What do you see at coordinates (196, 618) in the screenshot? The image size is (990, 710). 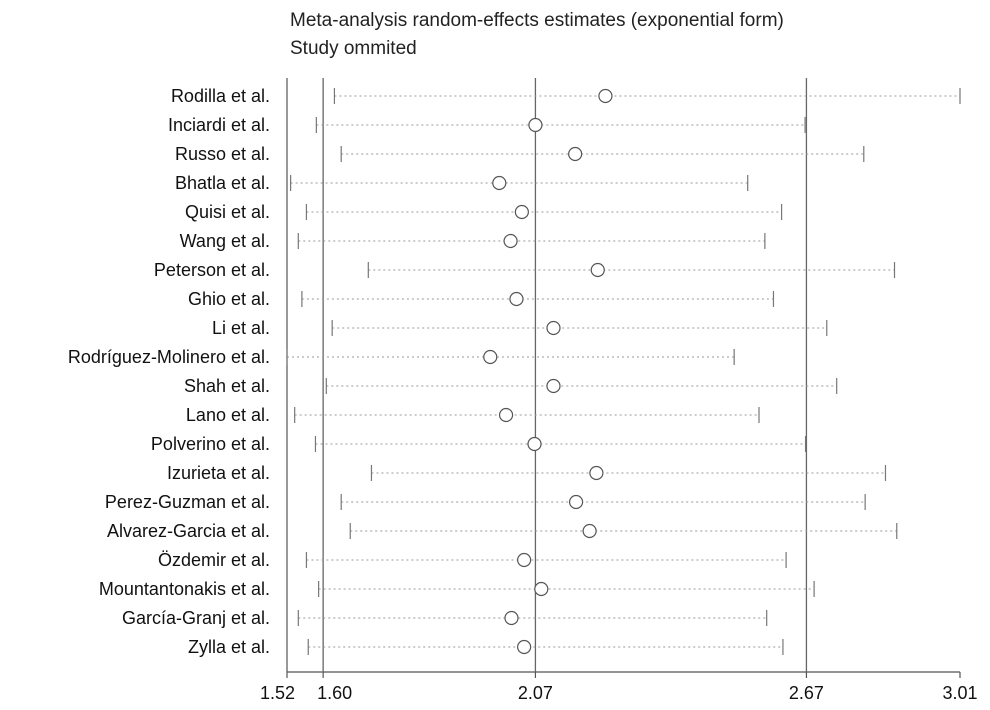 I see `study-label: García-Granj et al.` at bounding box center [196, 618].